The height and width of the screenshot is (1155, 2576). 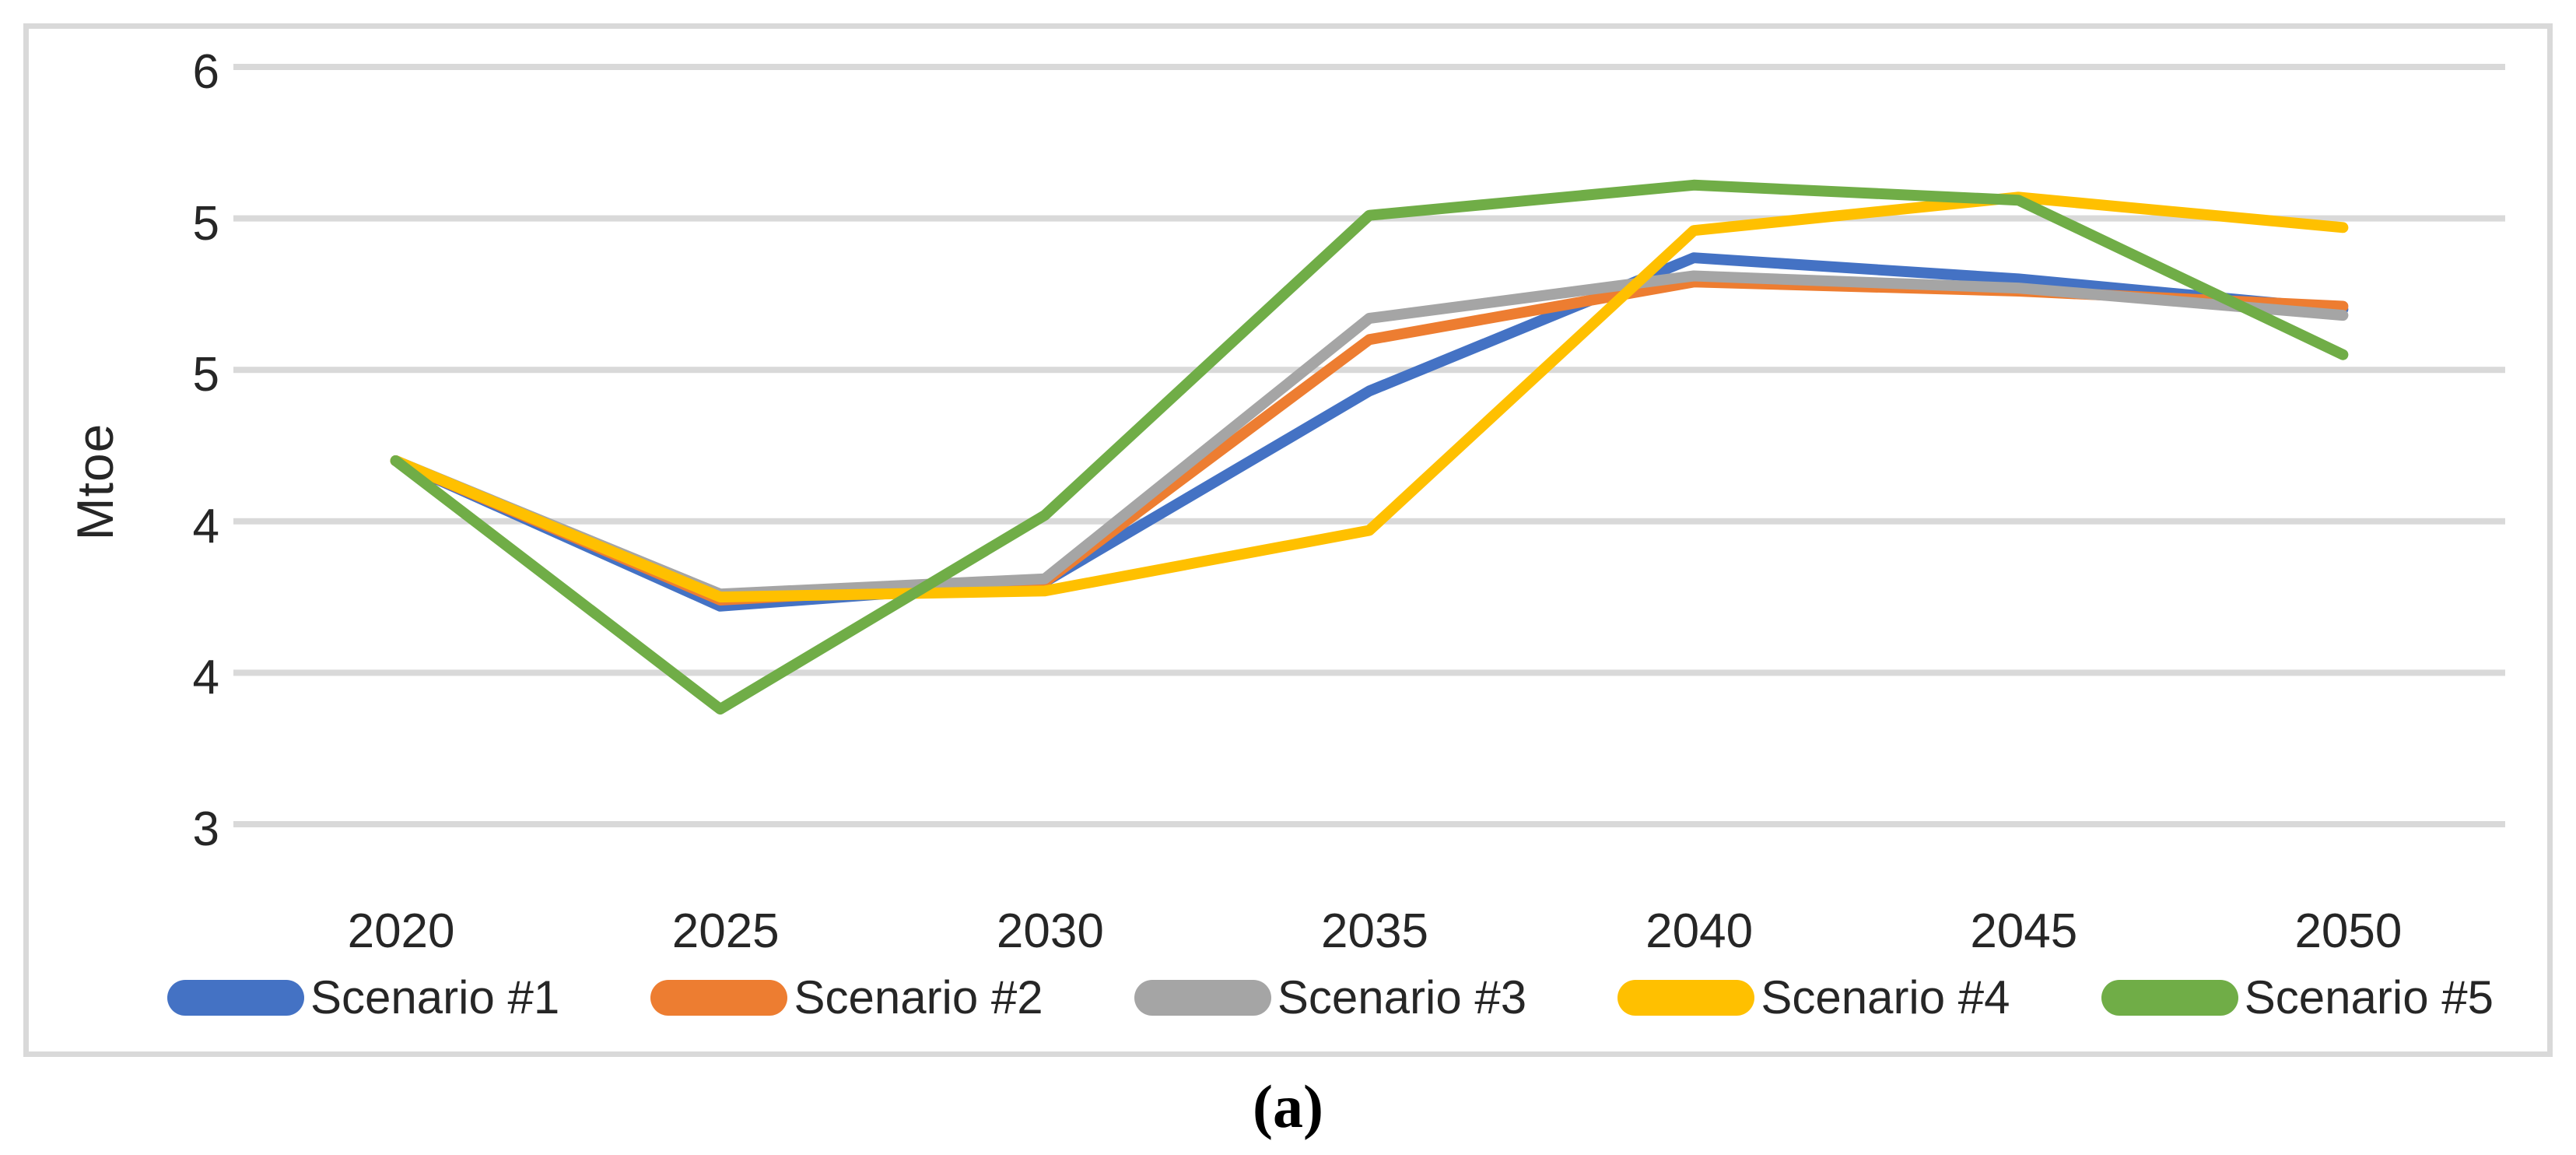 I want to click on legend-label: Scenario #4, so click(x=1885, y=997).